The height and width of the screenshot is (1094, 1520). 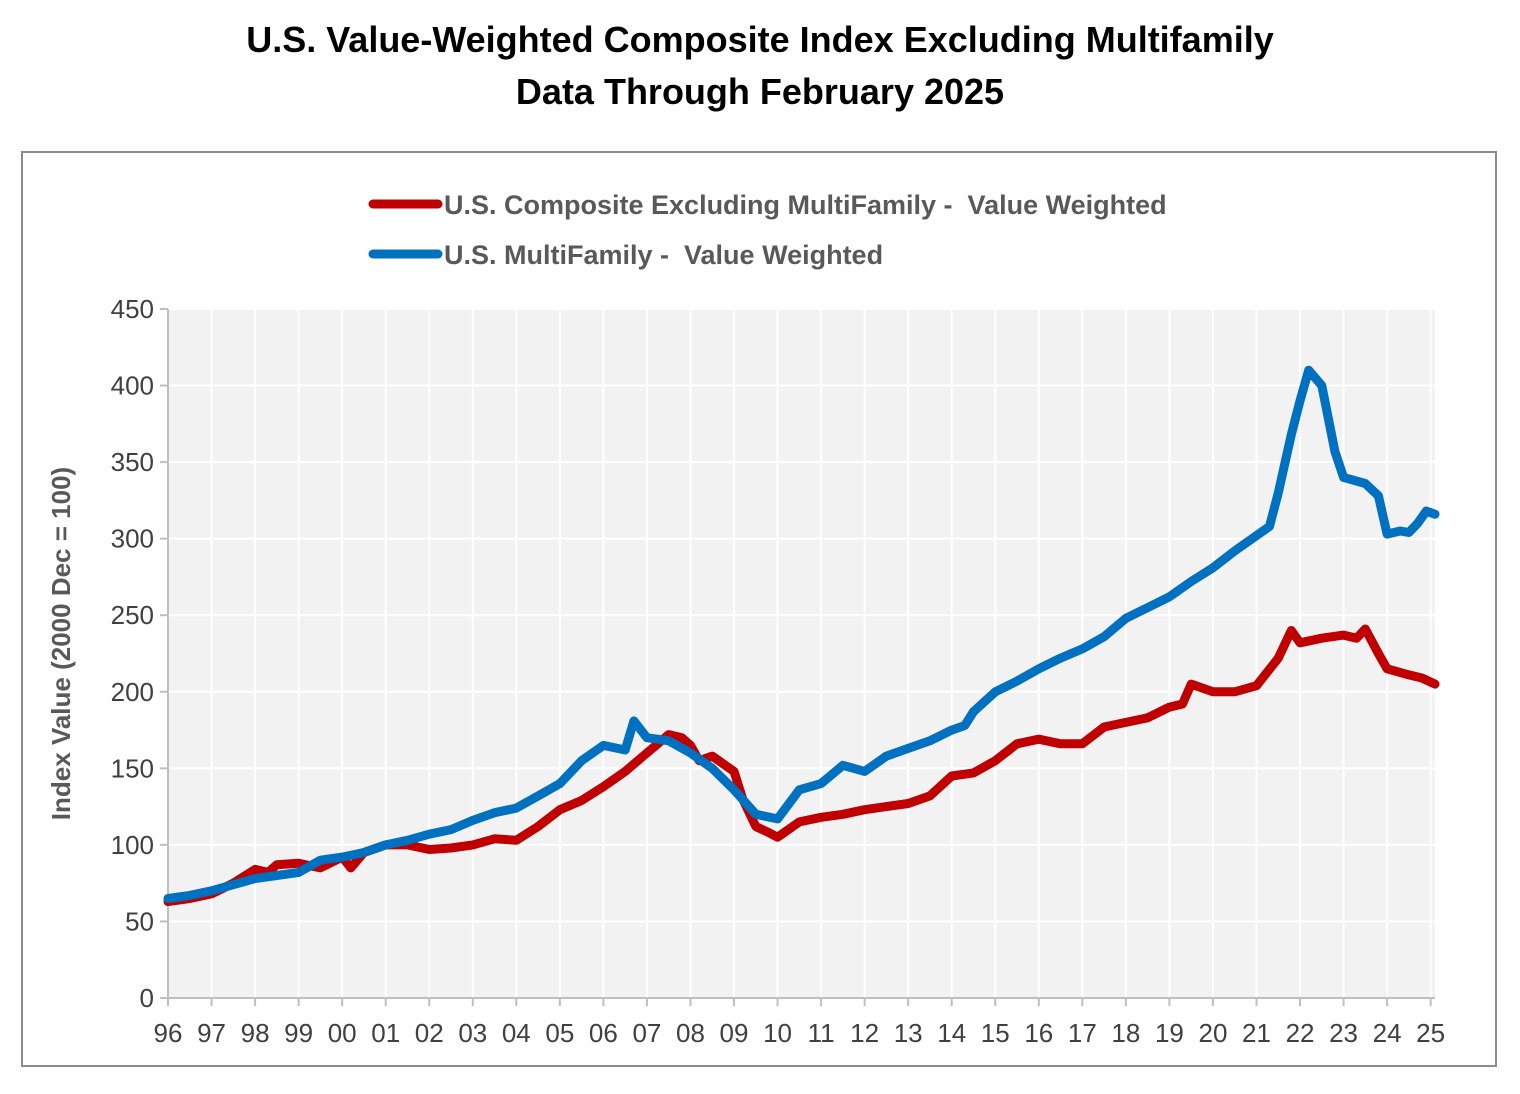 What do you see at coordinates (1256, 1033) in the screenshot?
I see `x-tick-label: 21` at bounding box center [1256, 1033].